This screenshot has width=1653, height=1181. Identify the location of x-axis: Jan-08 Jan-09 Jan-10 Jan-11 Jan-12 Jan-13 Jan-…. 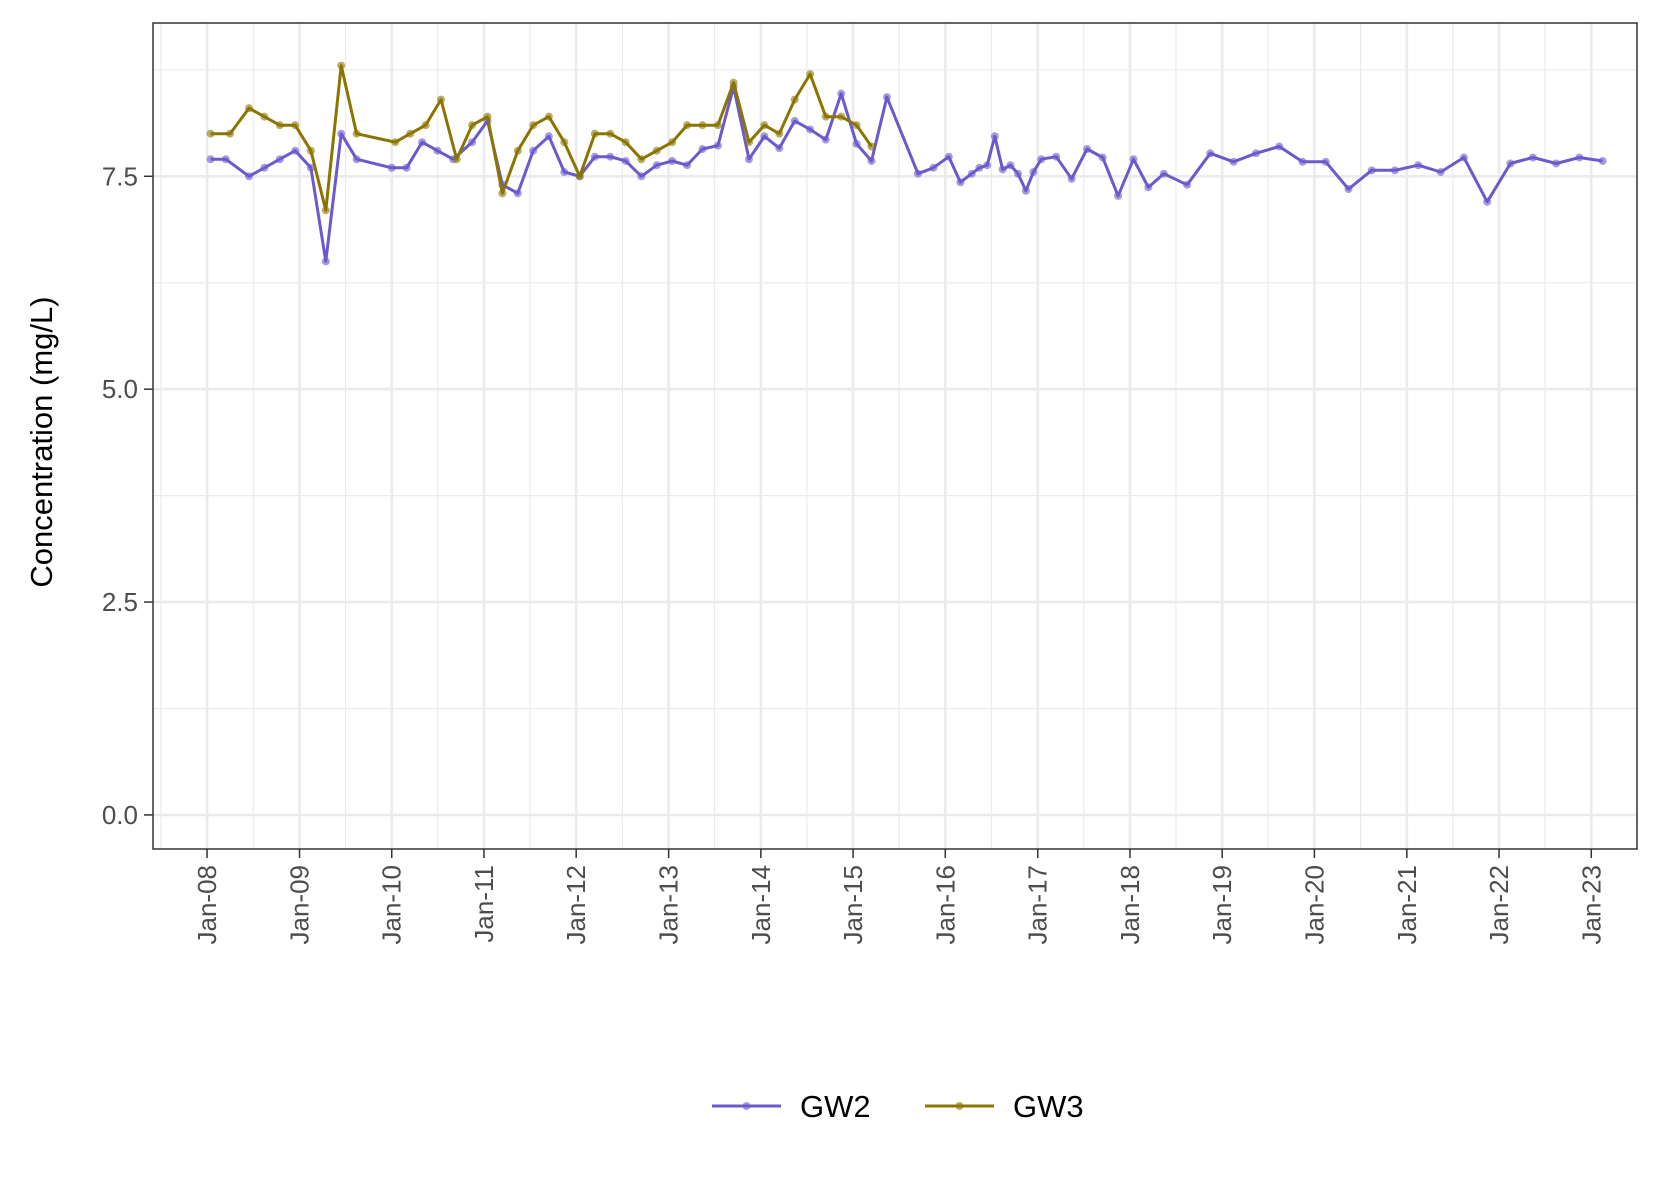
(899, 897).